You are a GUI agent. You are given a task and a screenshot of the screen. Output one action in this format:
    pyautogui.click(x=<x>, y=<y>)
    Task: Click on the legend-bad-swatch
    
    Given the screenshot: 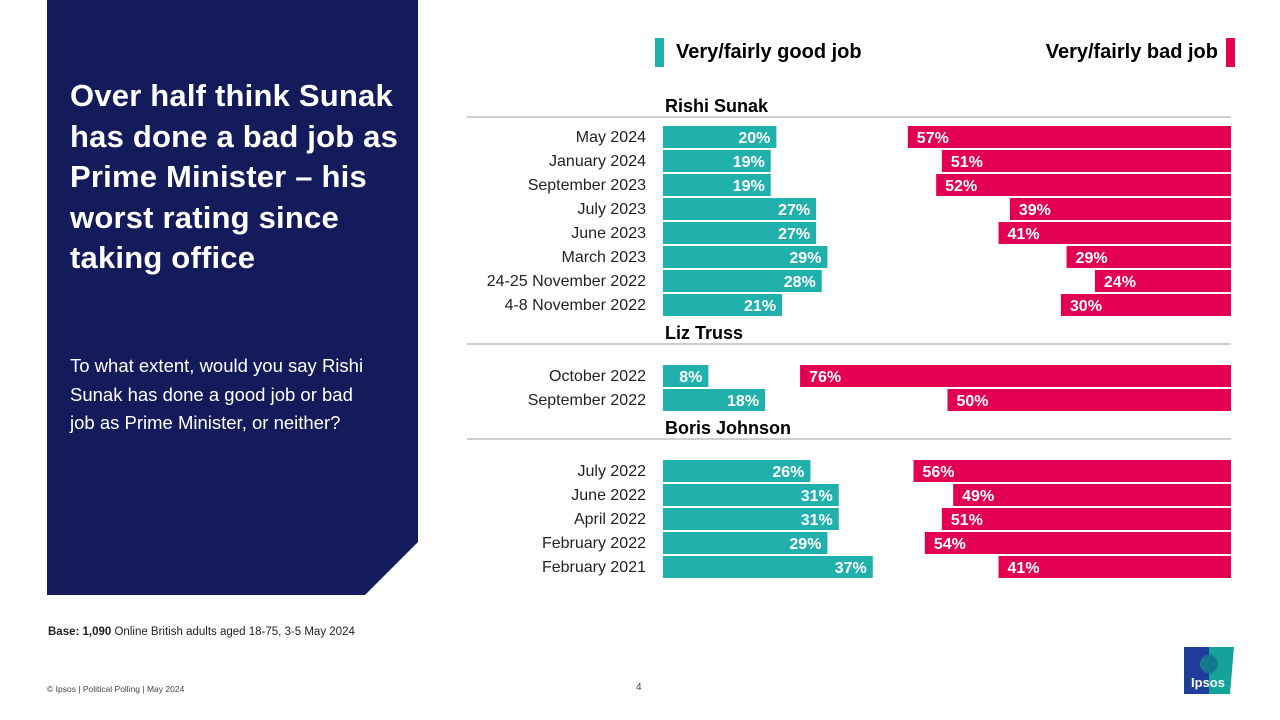 What is the action you would take?
    pyautogui.click(x=1230, y=52)
    